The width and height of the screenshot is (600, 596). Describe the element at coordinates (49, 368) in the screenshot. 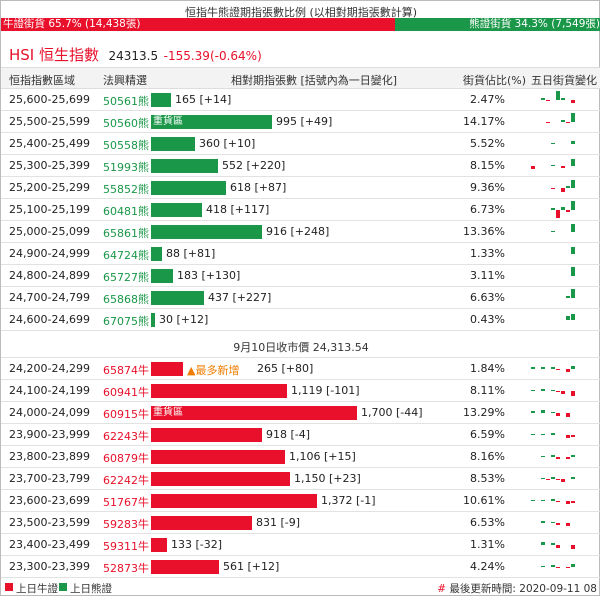

I see `strike-range: 24,200-24,299` at that location.